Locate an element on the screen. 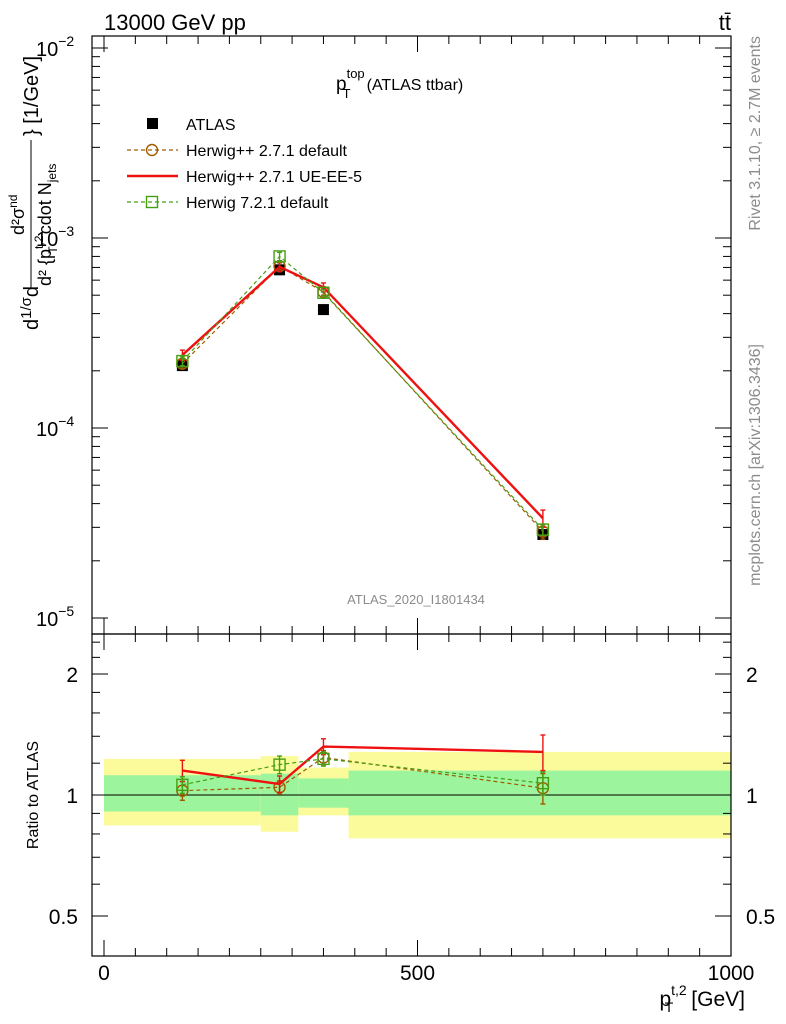 Image resolution: width=786 pixels, height=1024 pixels. xlabel-p: p is located at coordinates (665, 999).